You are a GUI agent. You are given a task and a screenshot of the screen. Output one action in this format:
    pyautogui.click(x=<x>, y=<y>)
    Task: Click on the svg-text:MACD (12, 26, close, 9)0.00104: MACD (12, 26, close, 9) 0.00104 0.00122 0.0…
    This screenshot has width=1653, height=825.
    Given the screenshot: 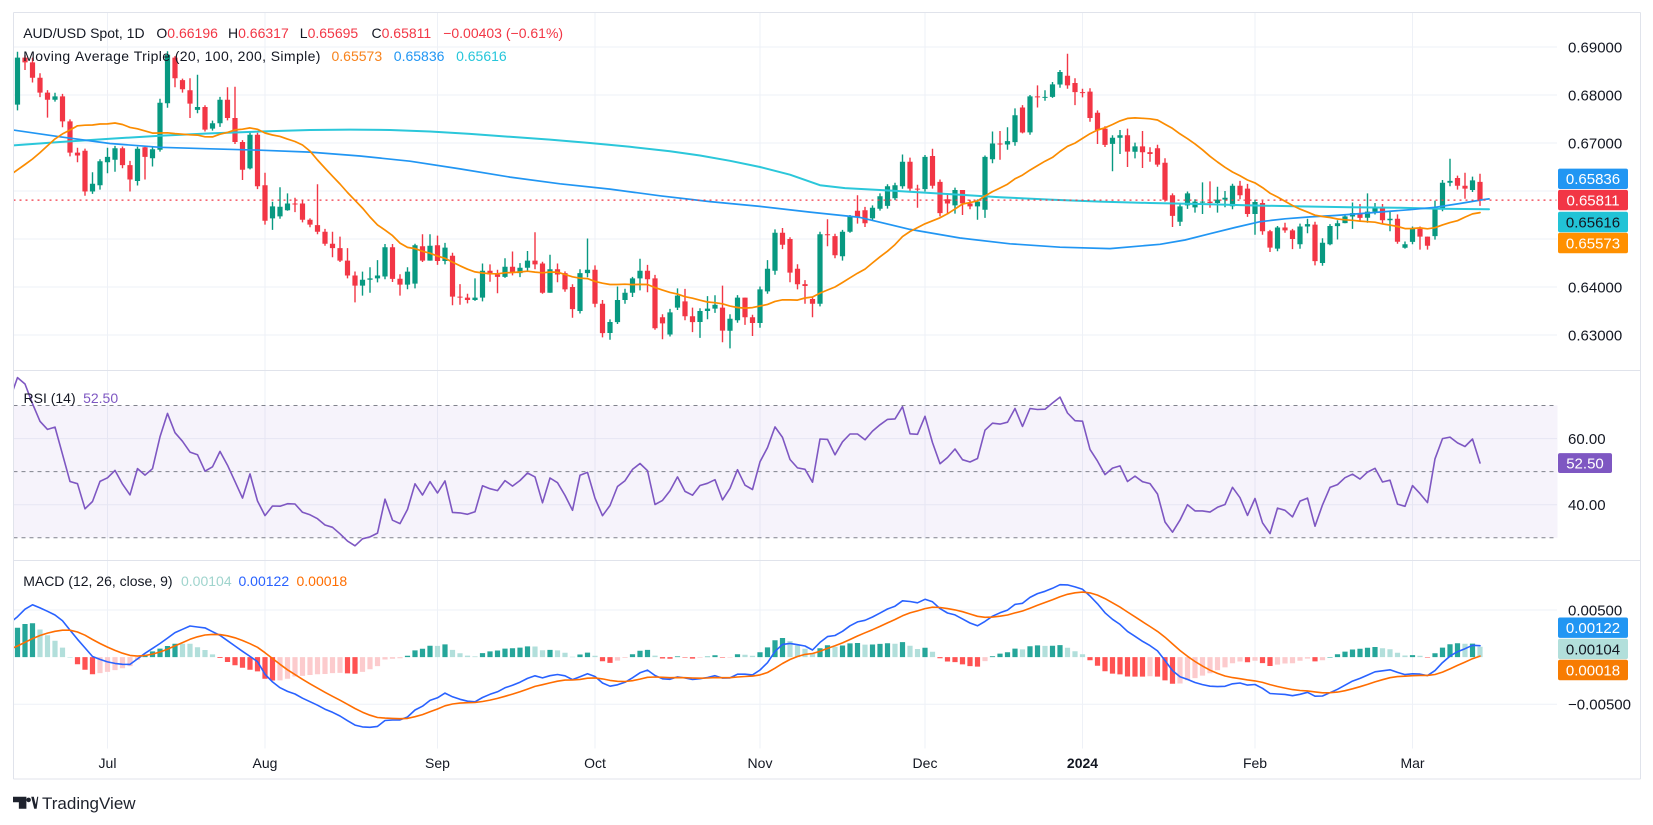 What is the action you would take?
    pyautogui.click(x=185, y=581)
    